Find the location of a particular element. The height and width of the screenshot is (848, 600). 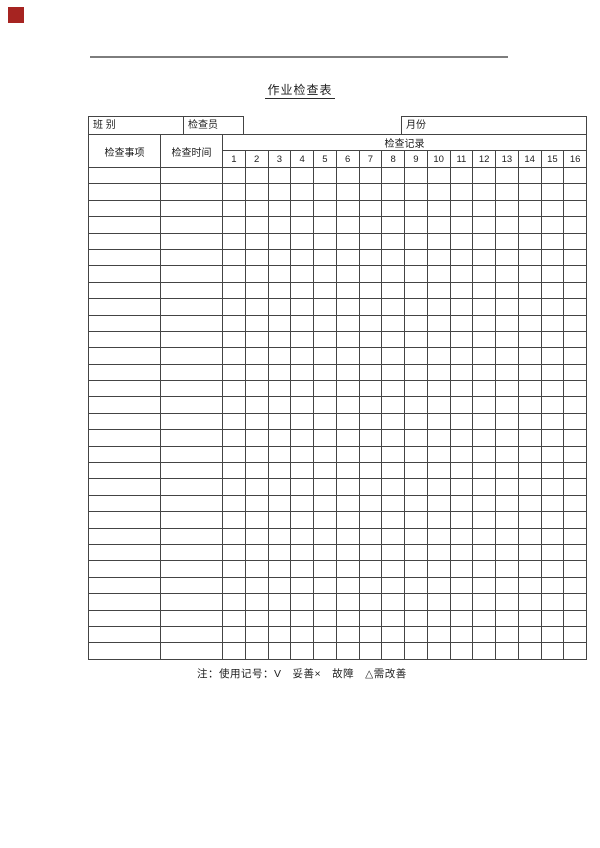

day-header-row: 1 2 3 4 5 6 7 8 9 10 11 12 13 14 15 16 is located at coordinates (338, 159).